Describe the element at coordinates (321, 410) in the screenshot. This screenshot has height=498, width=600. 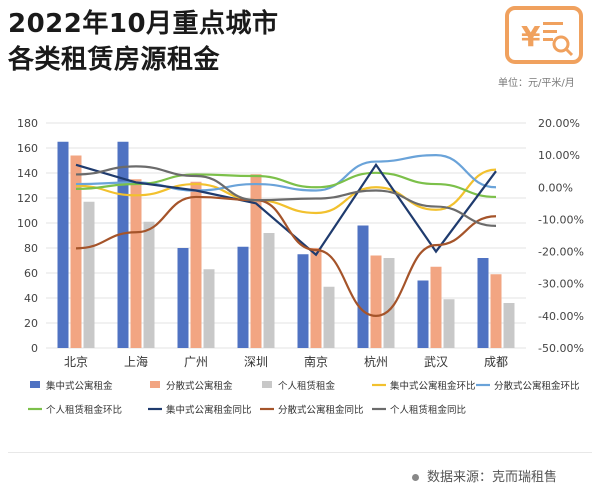
I see `legend-label: 分散式公寓租金同比` at that location.